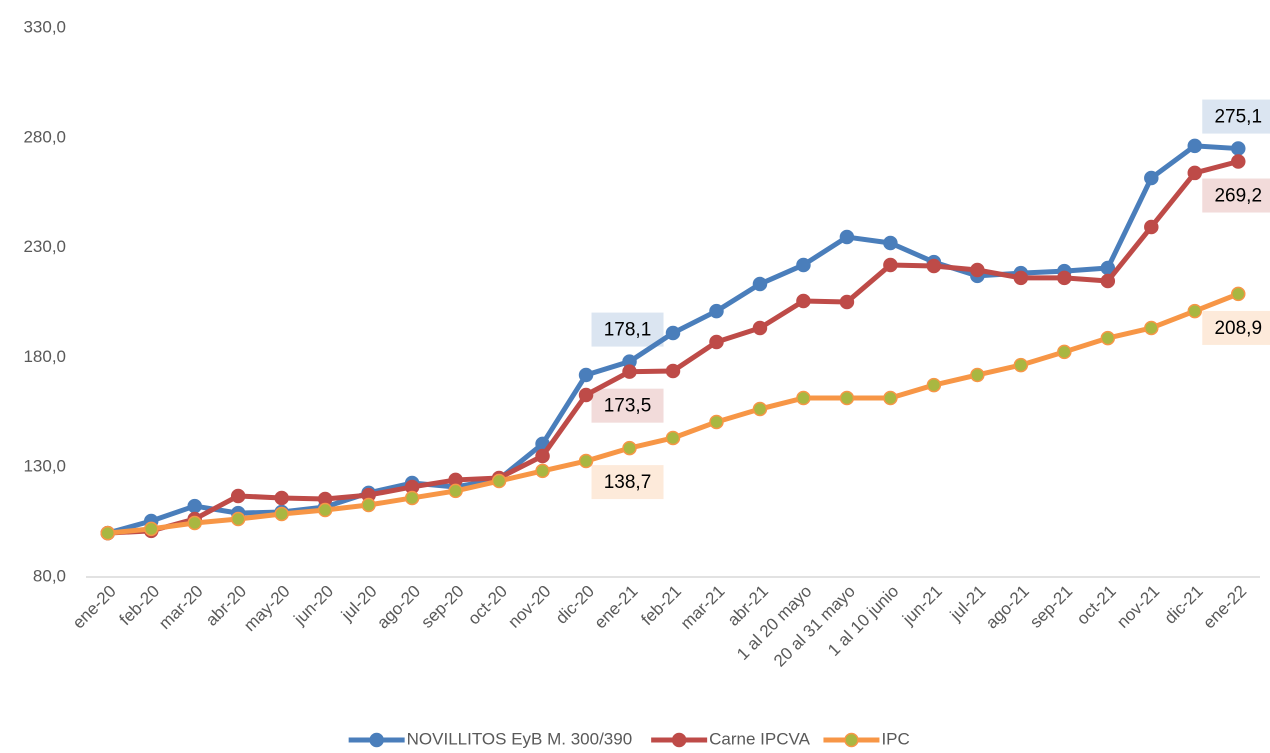  I want to click on legend-label: Carne IPCVA, so click(759, 738).